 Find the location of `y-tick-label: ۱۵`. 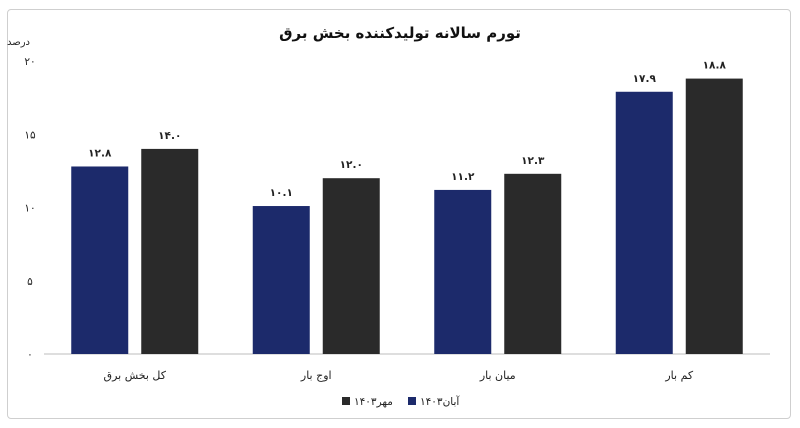

y-tick-label: ۱۵ is located at coordinates (30, 135).